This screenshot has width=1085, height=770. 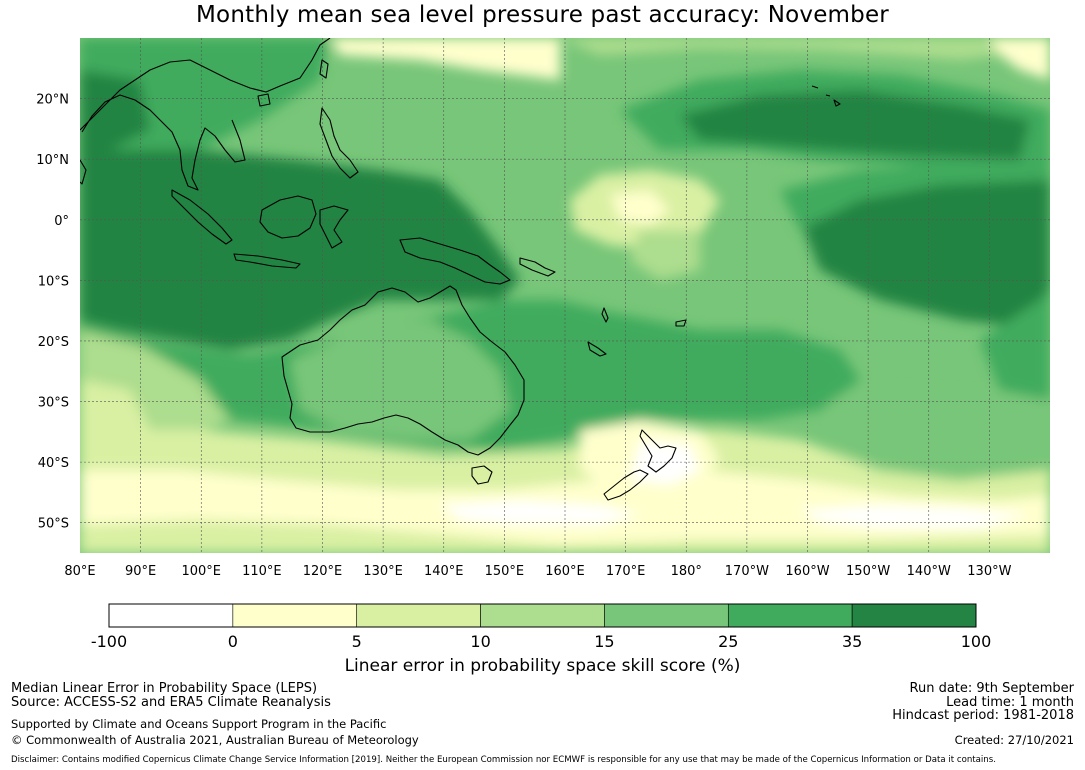 What do you see at coordinates (605, 315) in the screenshot?
I see `vanuatu-islands` at bounding box center [605, 315].